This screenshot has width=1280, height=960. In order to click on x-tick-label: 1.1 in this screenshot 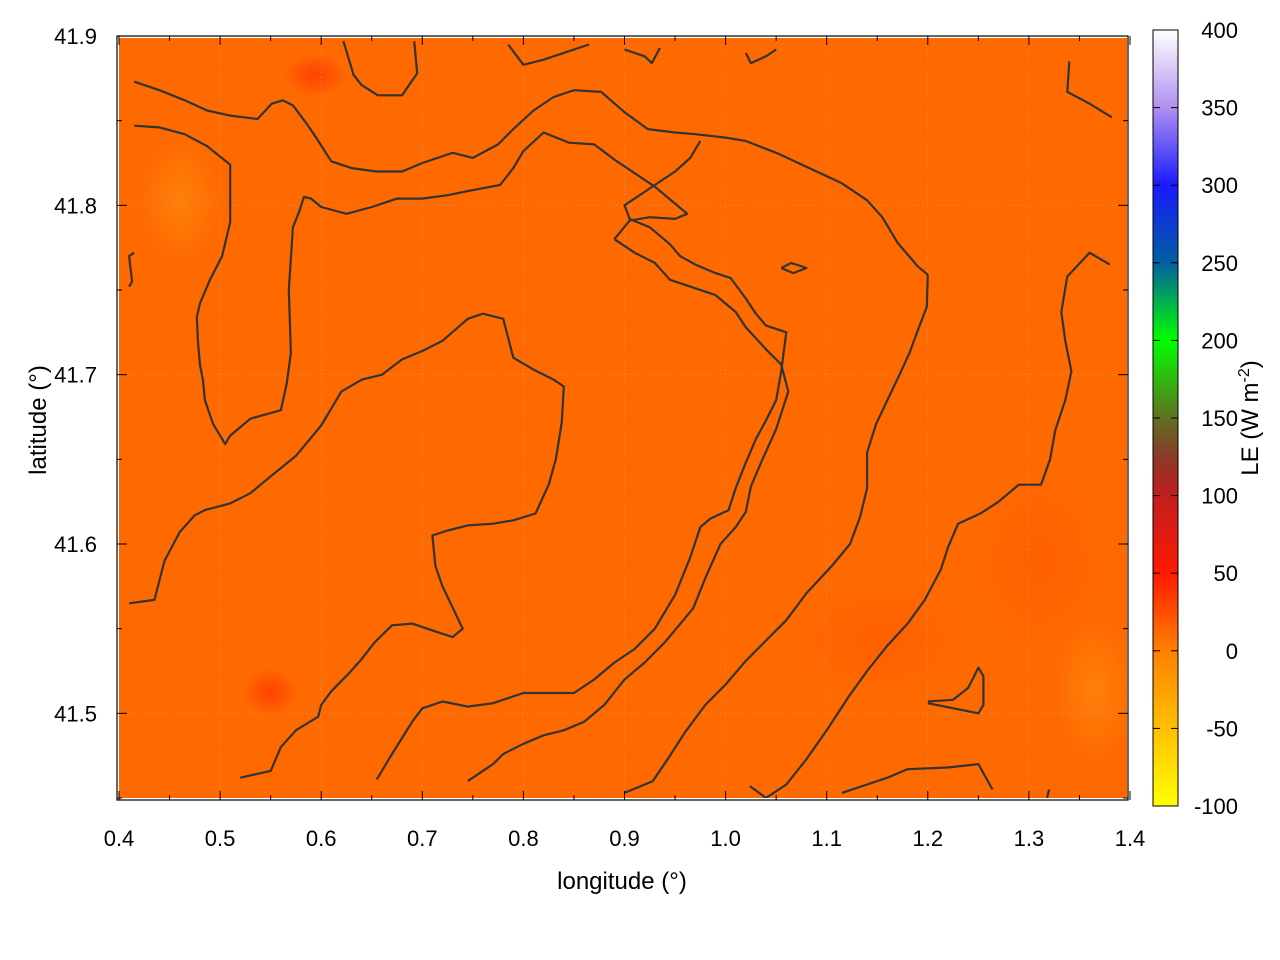, I will do `click(826, 838)`.